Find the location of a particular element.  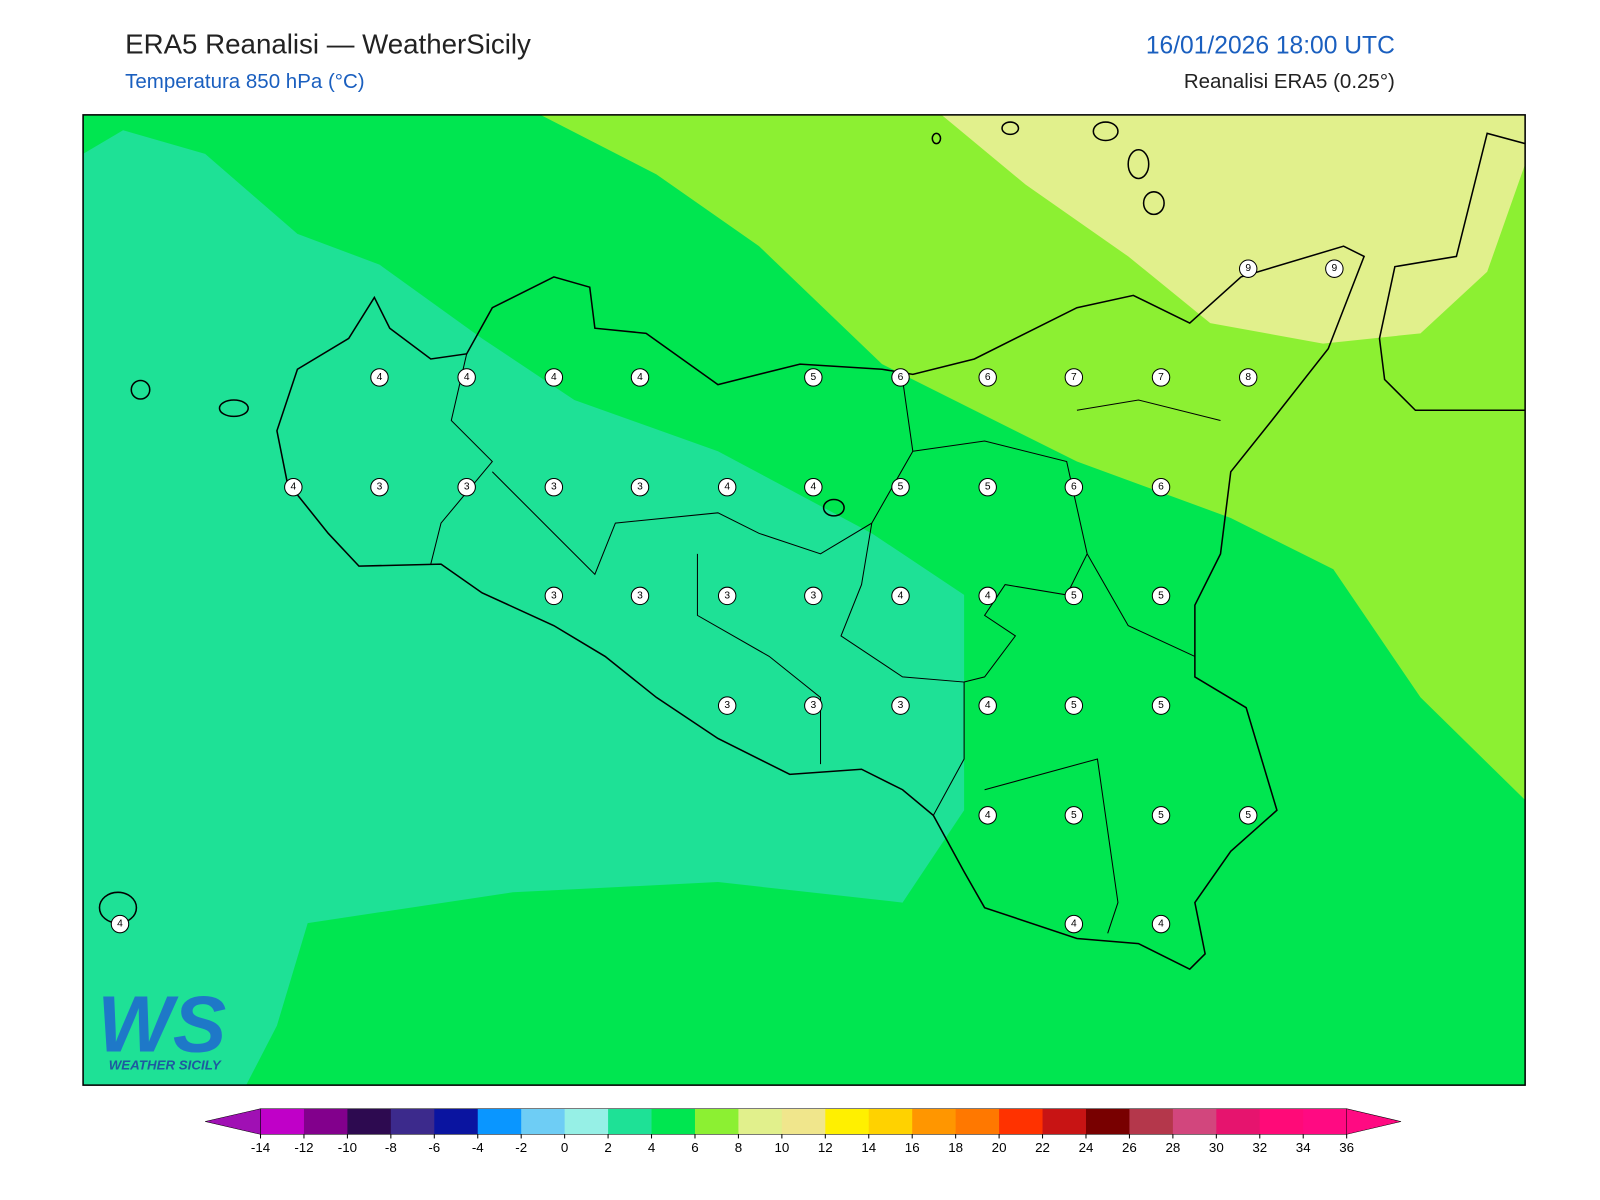

colorbar-tick-label: 12 is located at coordinates (825, 1147).